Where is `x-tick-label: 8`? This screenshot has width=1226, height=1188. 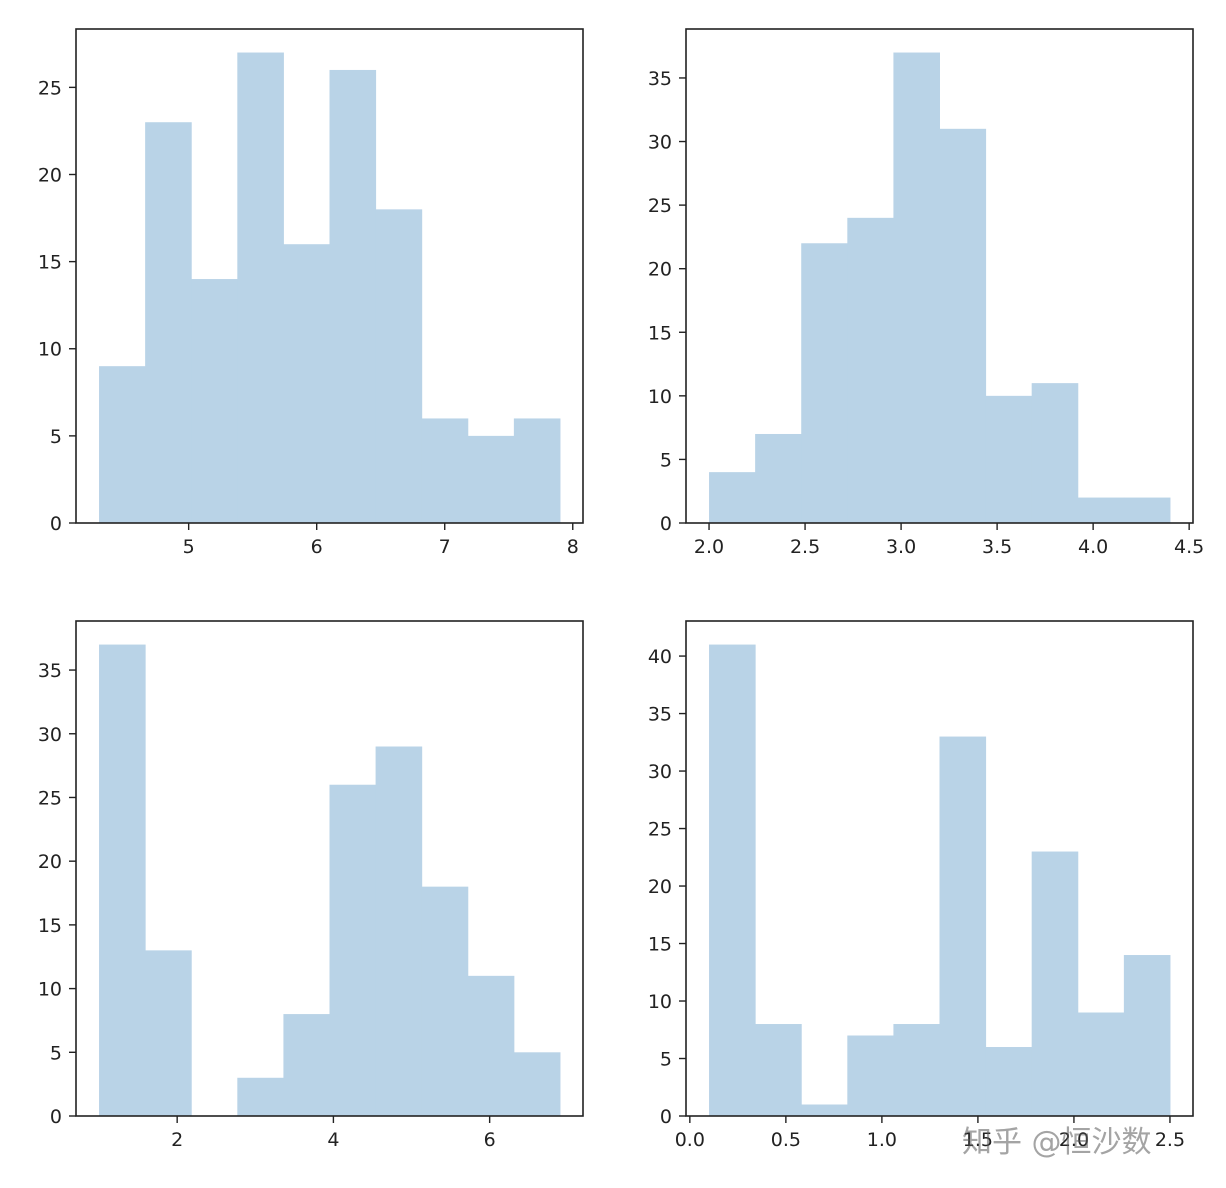
x-tick-label: 8 is located at coordinates (573, 547).